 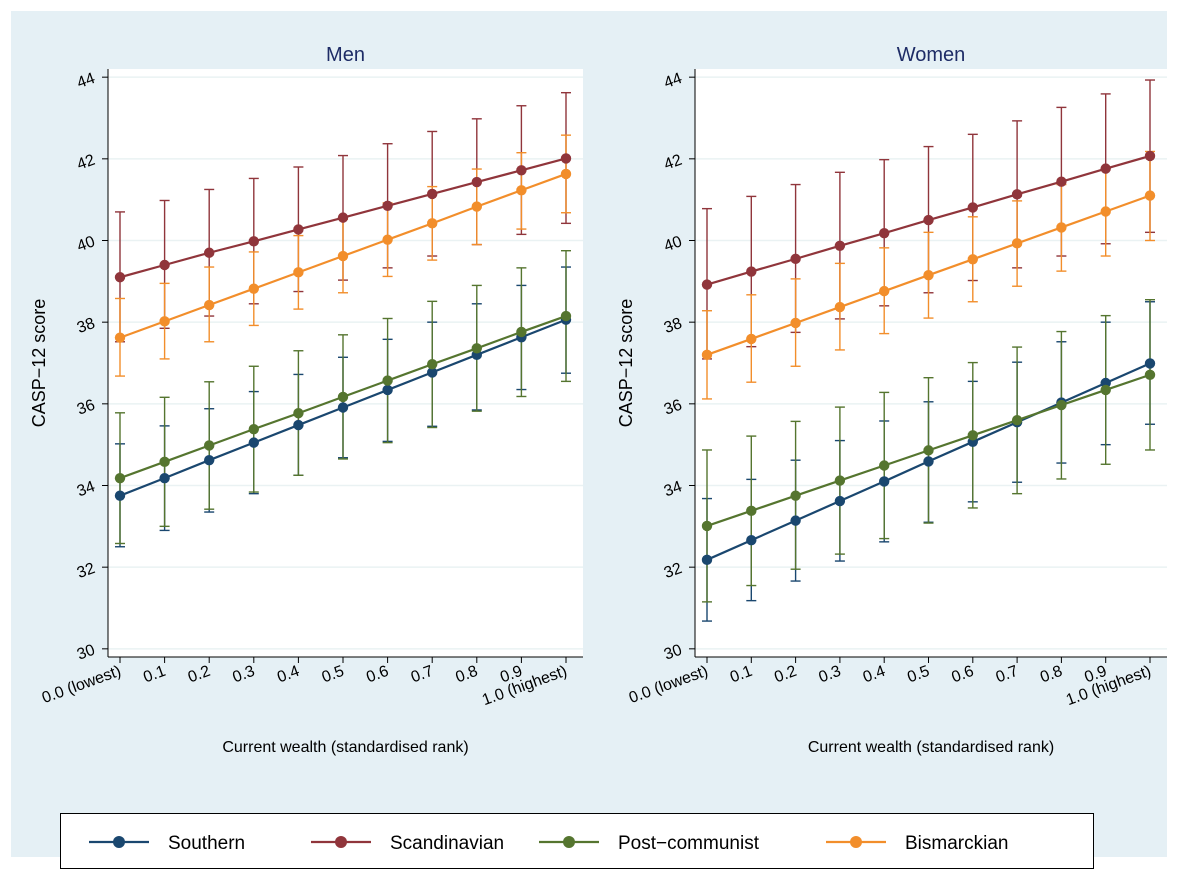 I want to click on x-tick-label: 0.3, so click(x=830, y=675).